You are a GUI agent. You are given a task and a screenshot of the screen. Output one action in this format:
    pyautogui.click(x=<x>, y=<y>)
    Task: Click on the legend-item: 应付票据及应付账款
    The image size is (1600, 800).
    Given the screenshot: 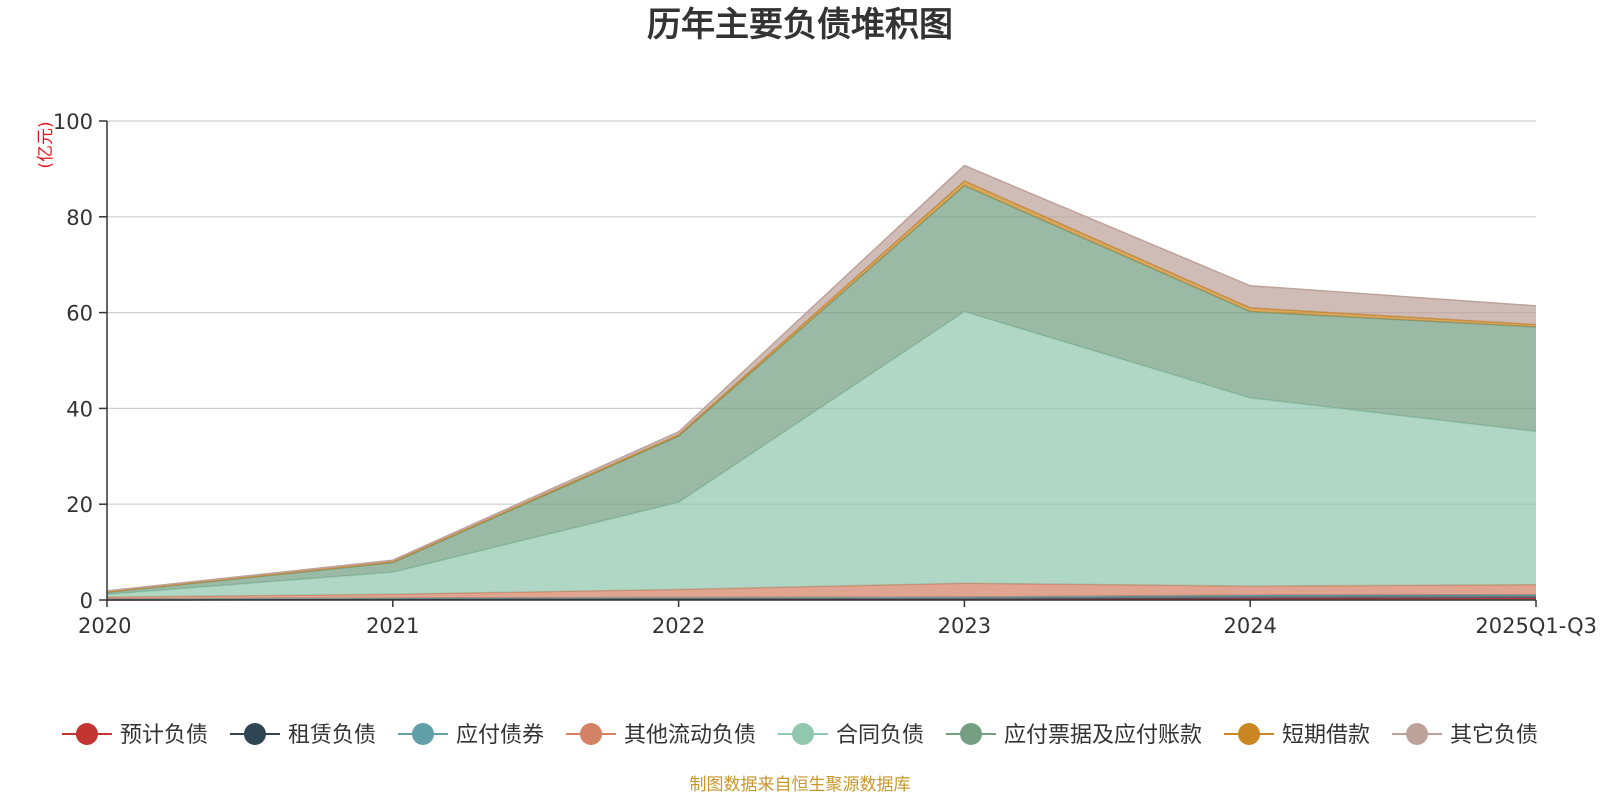 What is the action you would take?
    pyautogui.click(x=1074, y=735)
    